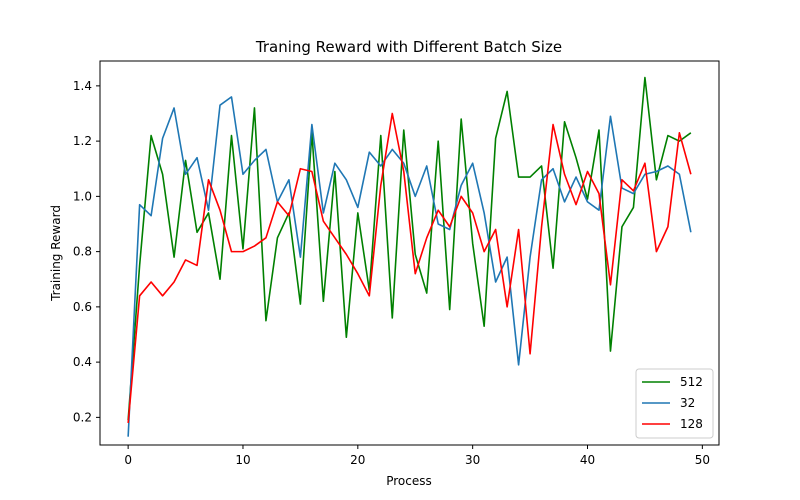  What do you see at coordinates (357, 460) in the screenshot?
I see `x-tick-label: 20` at bounding box center [357, 460].